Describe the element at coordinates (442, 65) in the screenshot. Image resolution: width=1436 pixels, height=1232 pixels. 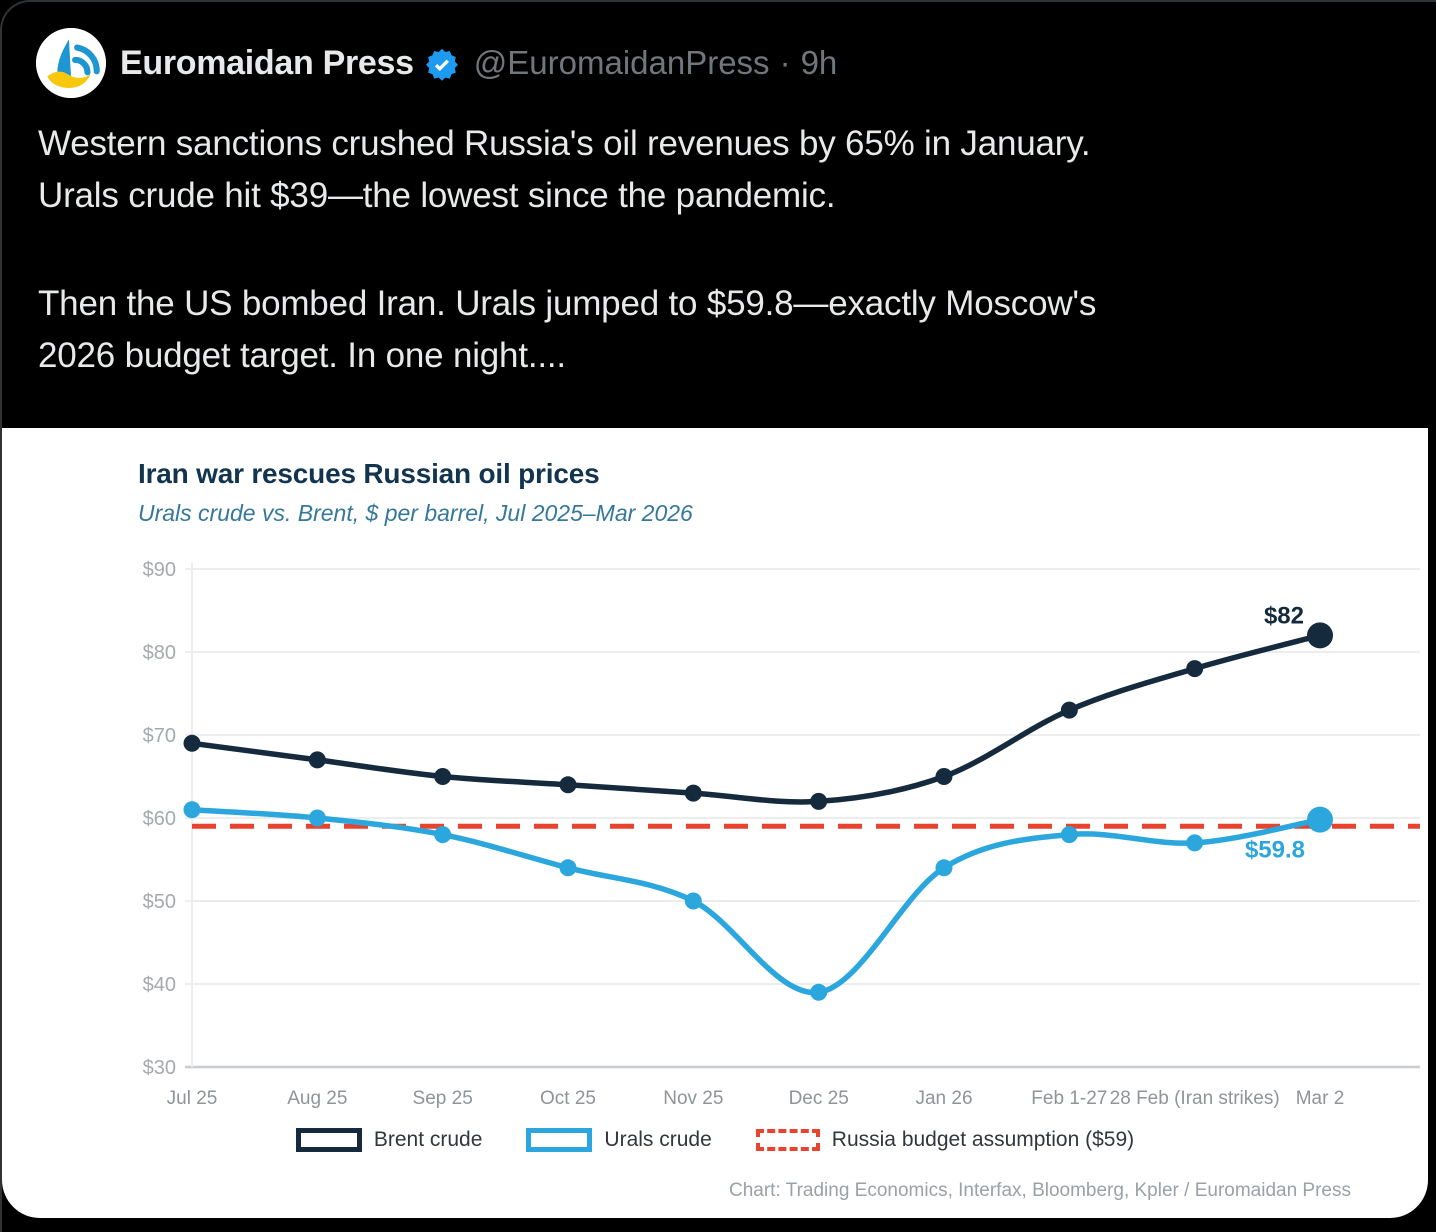
I see `verified-badge-icon` at that location.